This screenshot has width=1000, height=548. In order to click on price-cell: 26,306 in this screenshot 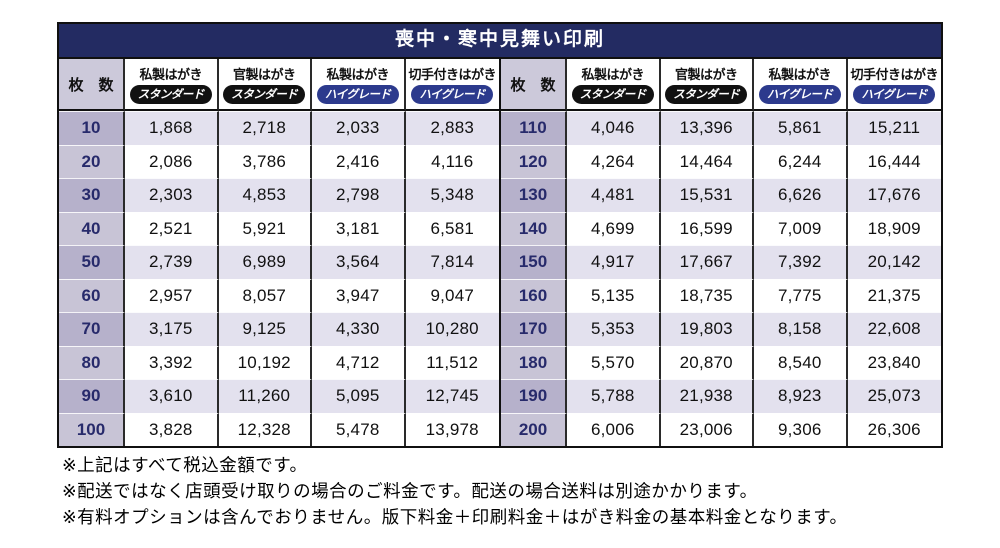, I will do `click(894, 429)`.